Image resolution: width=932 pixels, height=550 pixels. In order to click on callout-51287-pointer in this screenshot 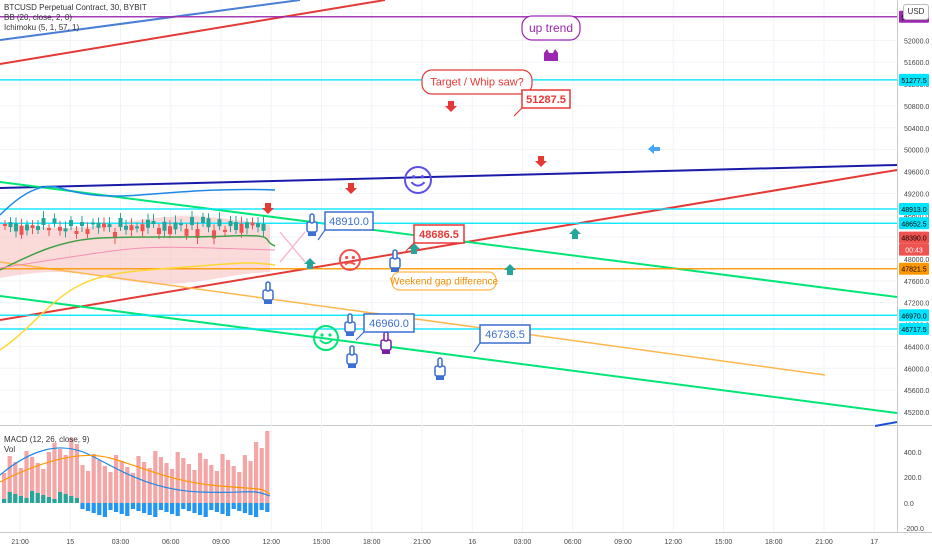, I will do `click(518, 112)`.